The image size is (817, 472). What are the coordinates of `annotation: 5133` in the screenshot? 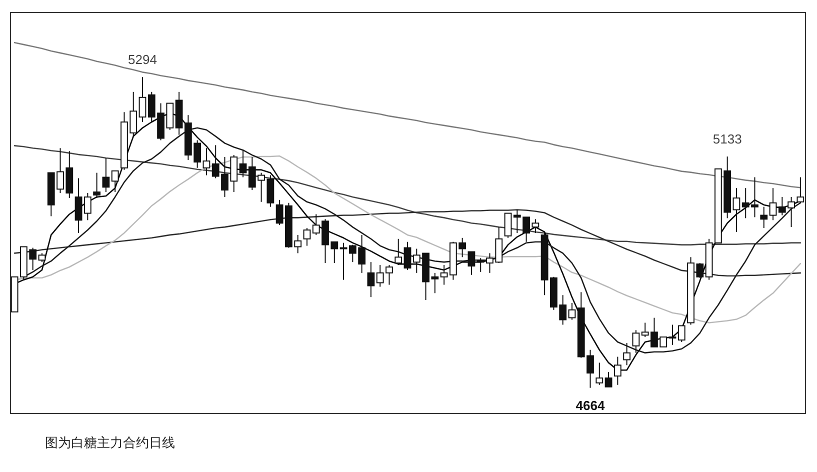 It's located at (727, 139).